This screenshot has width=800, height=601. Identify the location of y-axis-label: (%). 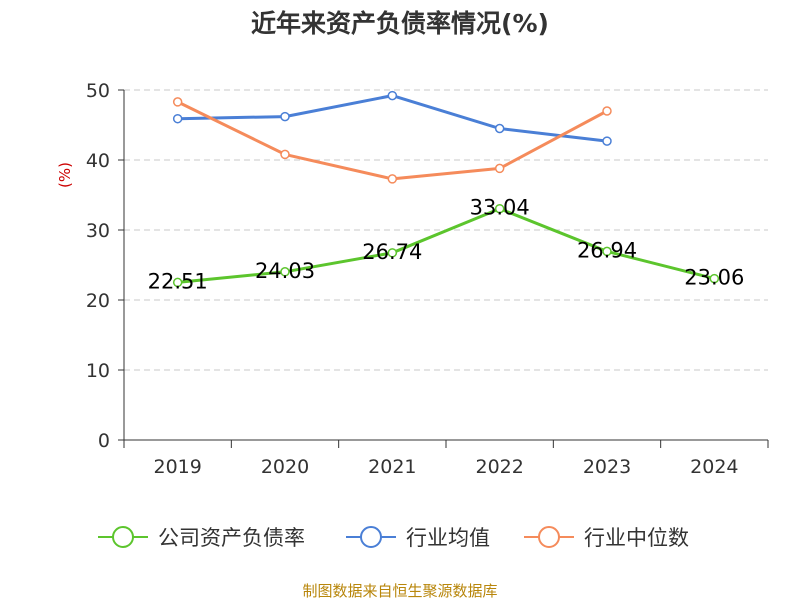
(65, 175).